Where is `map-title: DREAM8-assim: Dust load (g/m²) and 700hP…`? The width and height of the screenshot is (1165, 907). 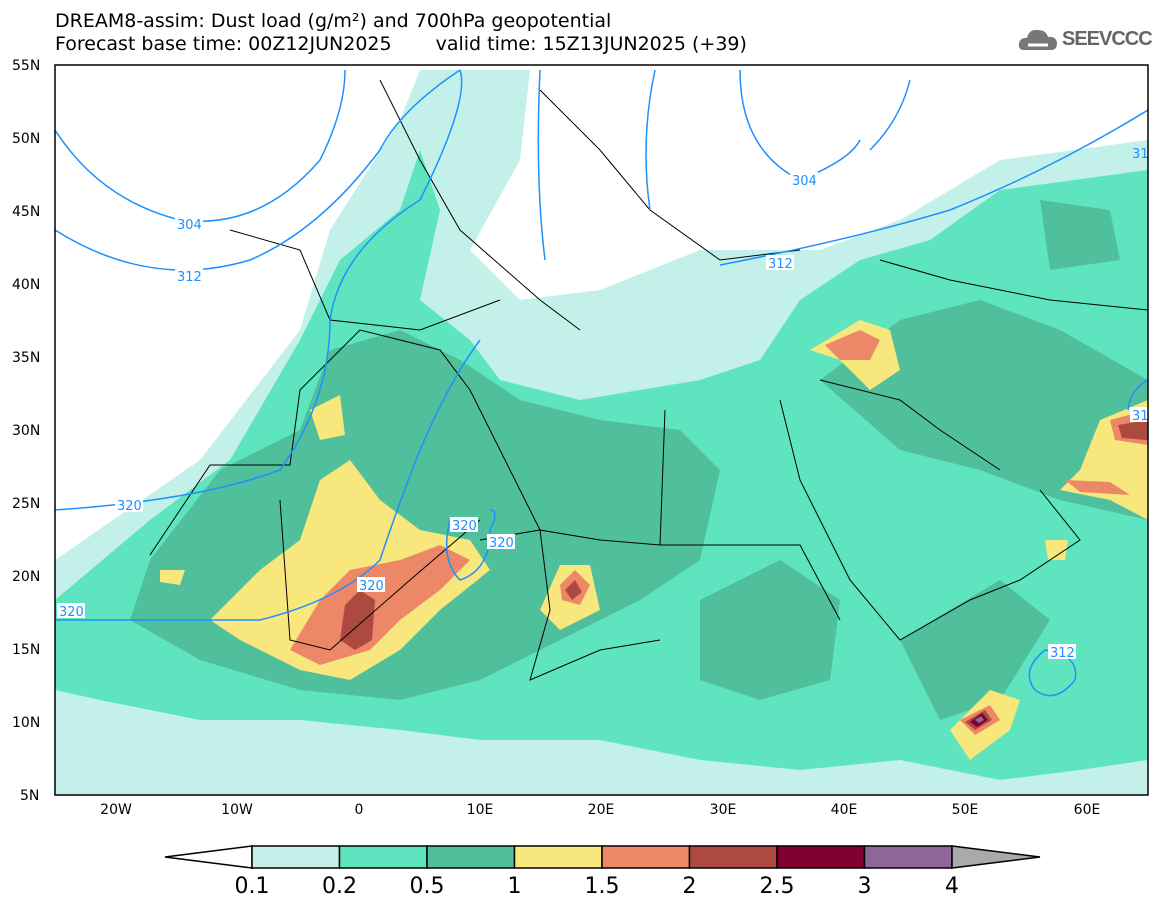
map-title: DREAM8-assim: Dust load (g/m²) and 700hP… is located at coordinates (333, 21).